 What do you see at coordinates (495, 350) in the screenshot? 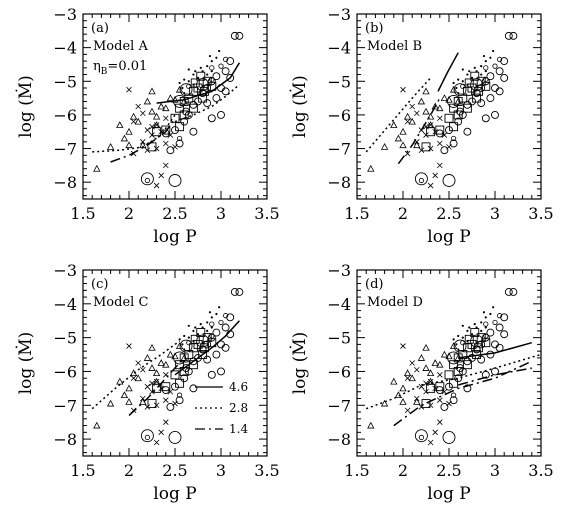
I see `model-line-solid` at bounding box center [495, 350].